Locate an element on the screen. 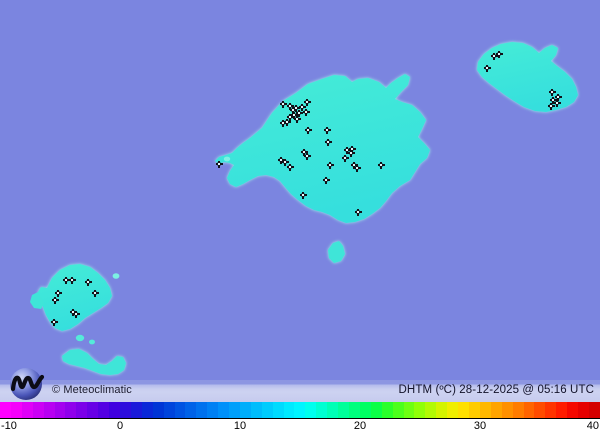  layer-timestamp-label: DHTM (ºC) 28-12-2025 @ 05:16 UTC is located at coordinates (496, 390).